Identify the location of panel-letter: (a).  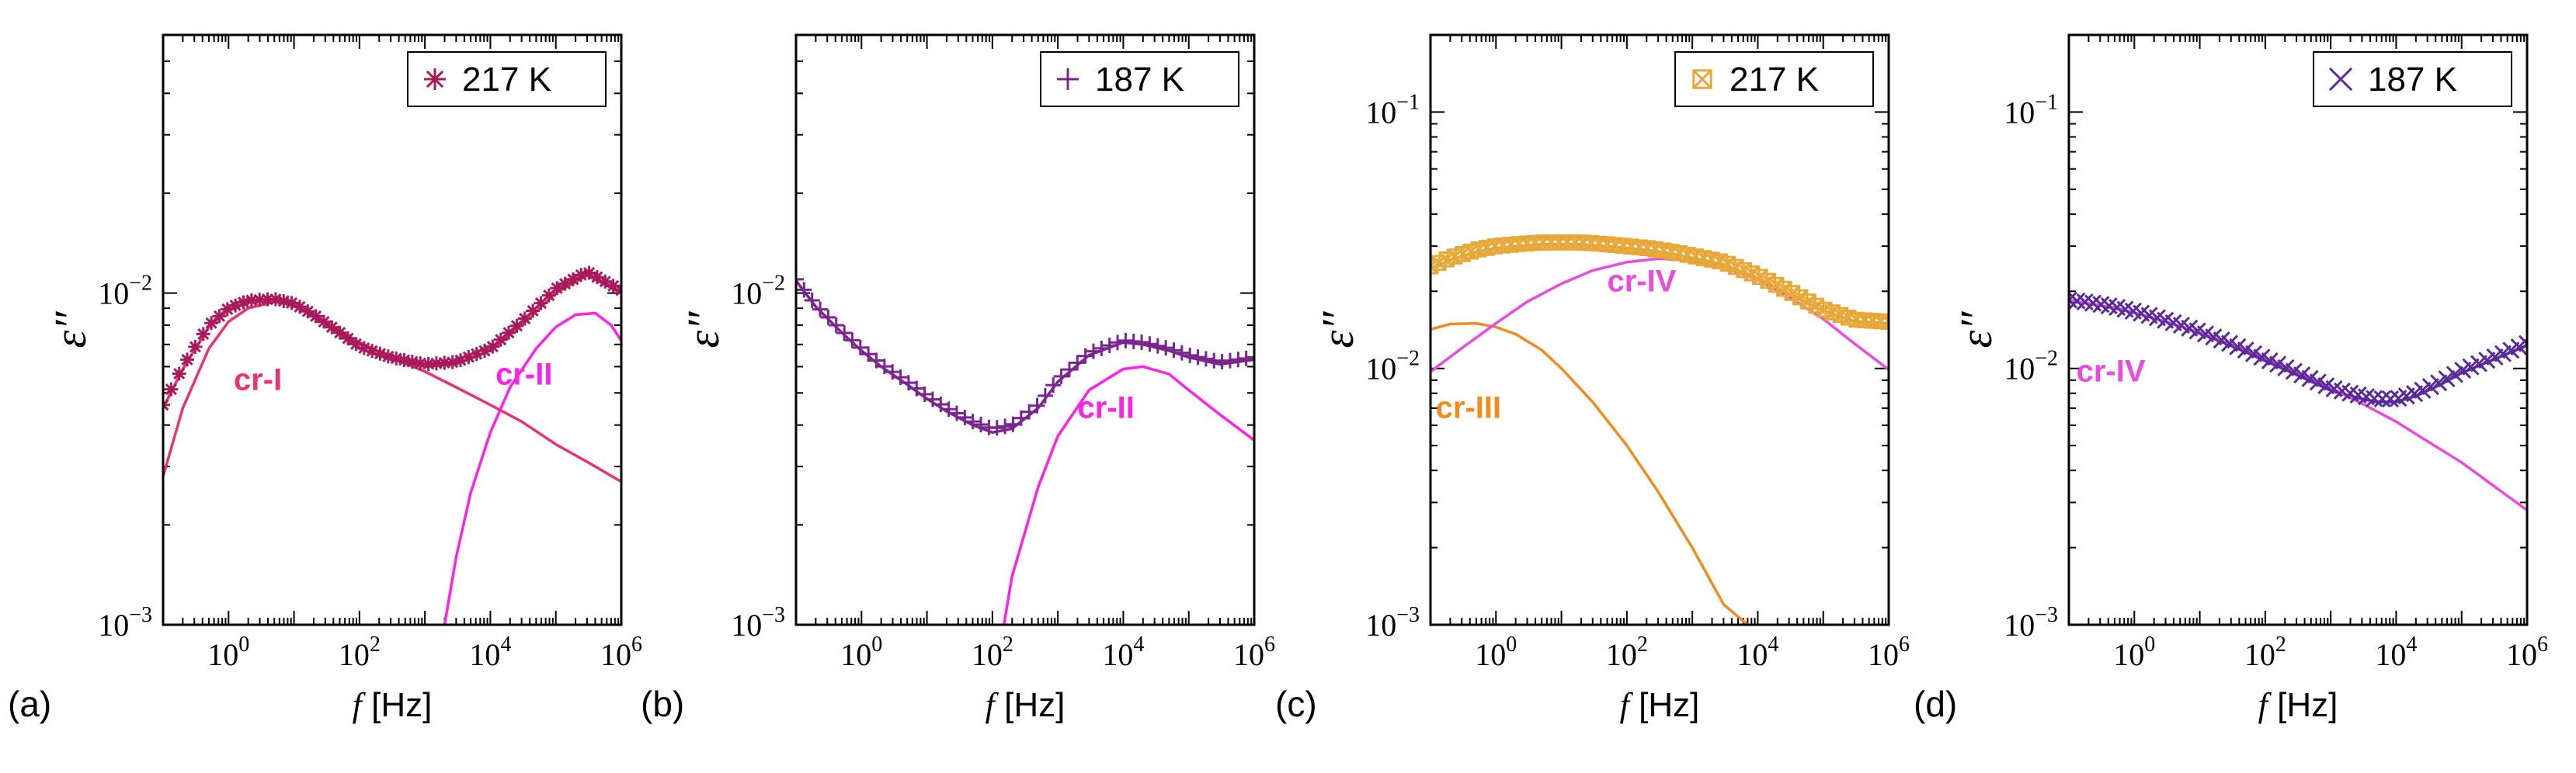
(30, 704).